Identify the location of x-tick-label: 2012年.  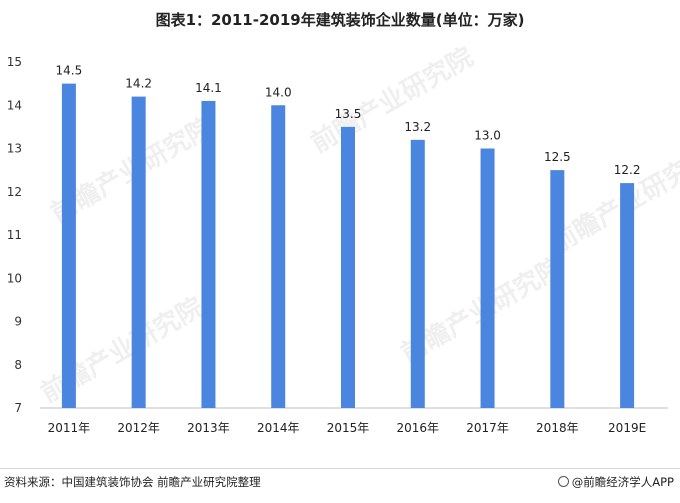
(138, 428).